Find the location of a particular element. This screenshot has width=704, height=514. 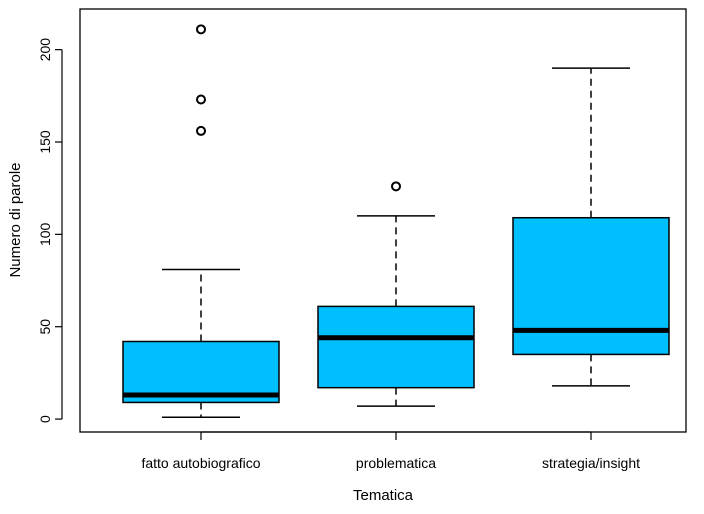

y-tick-label: 0 is located at coordinates (45, 419).